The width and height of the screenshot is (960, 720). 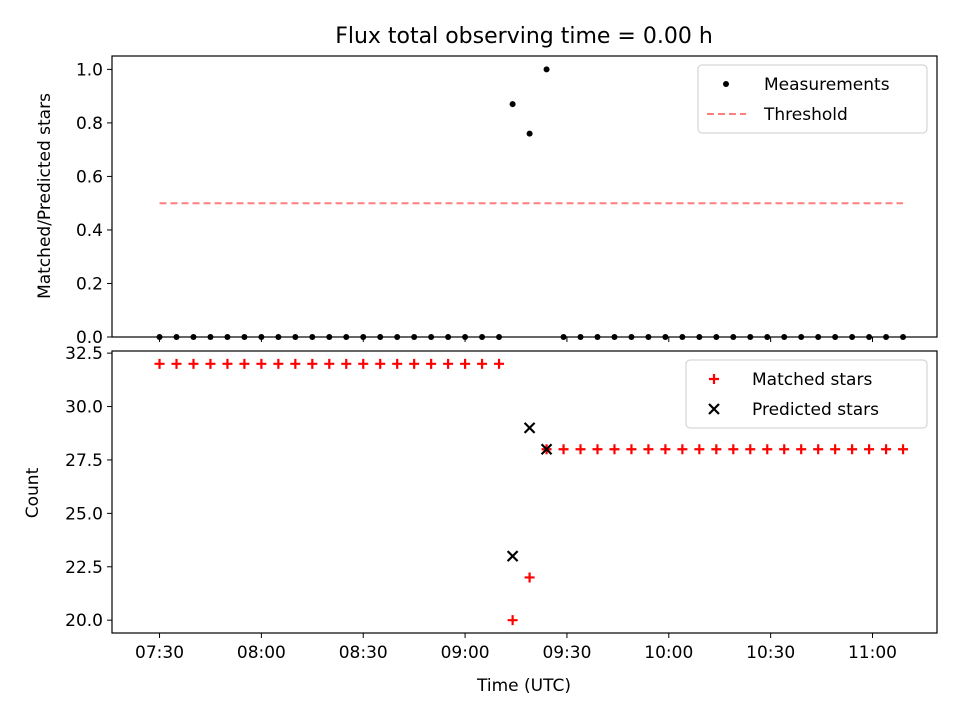 I want to click on top-y-tick-label: 0.0, so click(x=89, y=338).